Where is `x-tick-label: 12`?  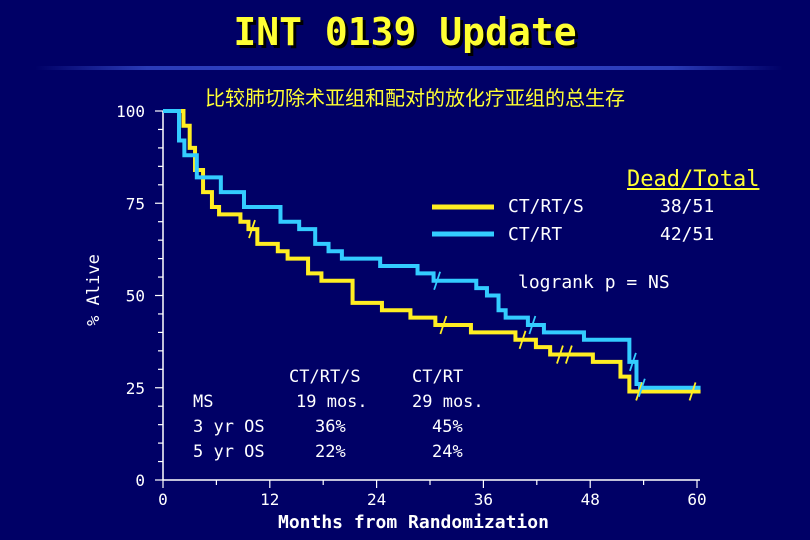
x-tick-label: 12 is located at coordinates (269, 499).